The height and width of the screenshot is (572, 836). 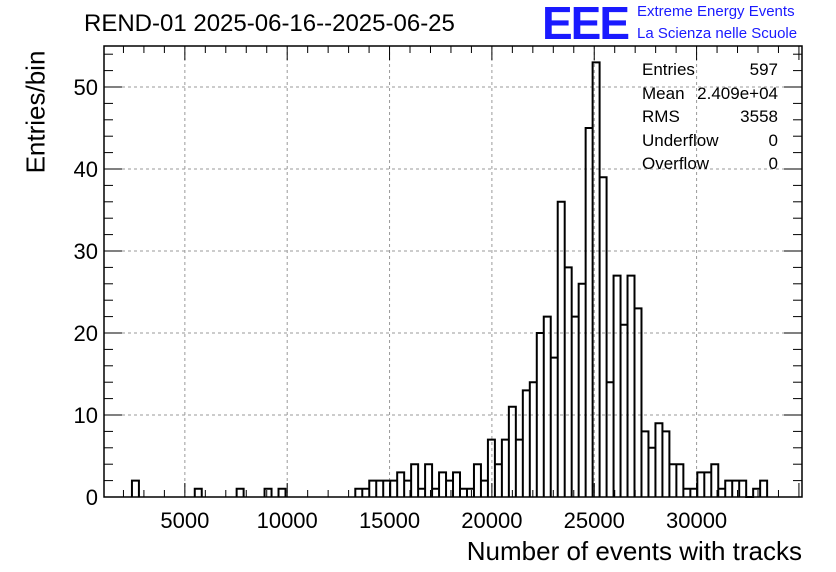 I want to click on x-tick-label: 30000, so click(x=696, y=520).